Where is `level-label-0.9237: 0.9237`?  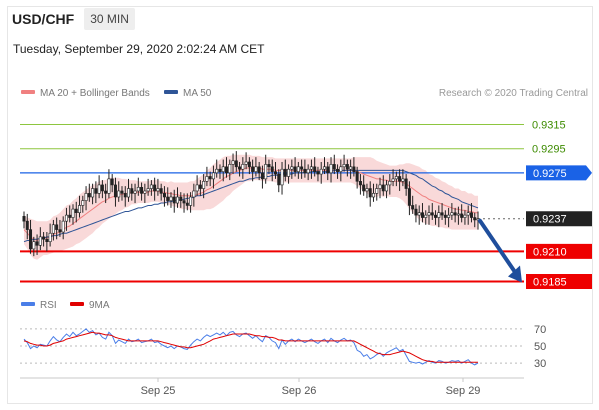
level-label-0.9237: 0.9237 is located at coordinates (550, 220).